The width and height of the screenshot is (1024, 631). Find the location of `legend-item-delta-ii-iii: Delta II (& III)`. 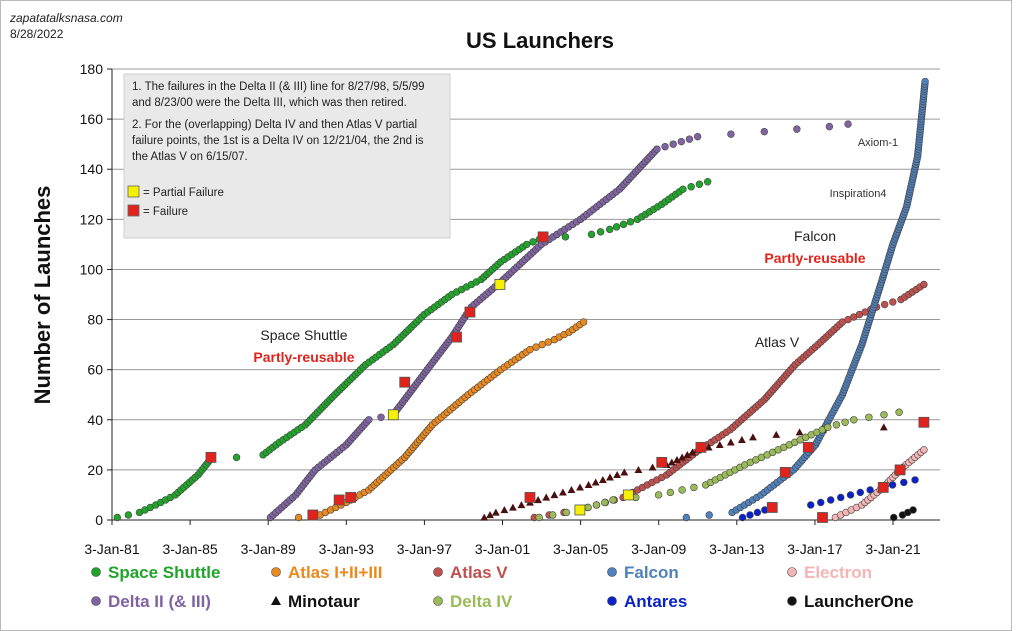

legend-item-delta-ii-iii: Delta II (& III) is located at coordinates (151, 601).